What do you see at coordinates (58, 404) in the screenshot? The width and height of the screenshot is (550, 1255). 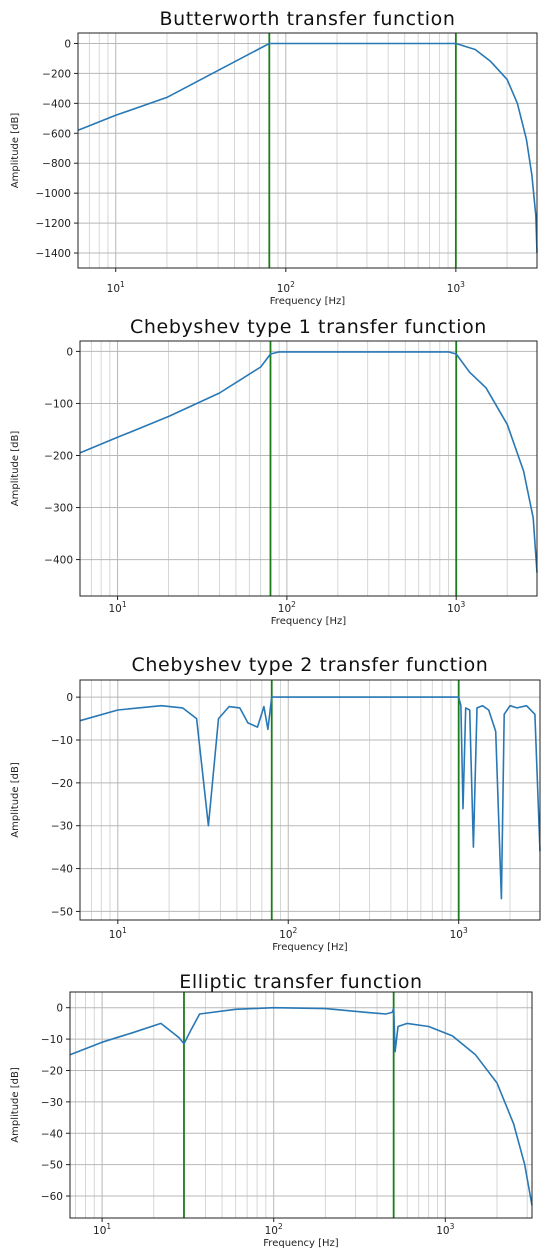 I see `y-tick-label: −100` at bounding box center [58, 404].